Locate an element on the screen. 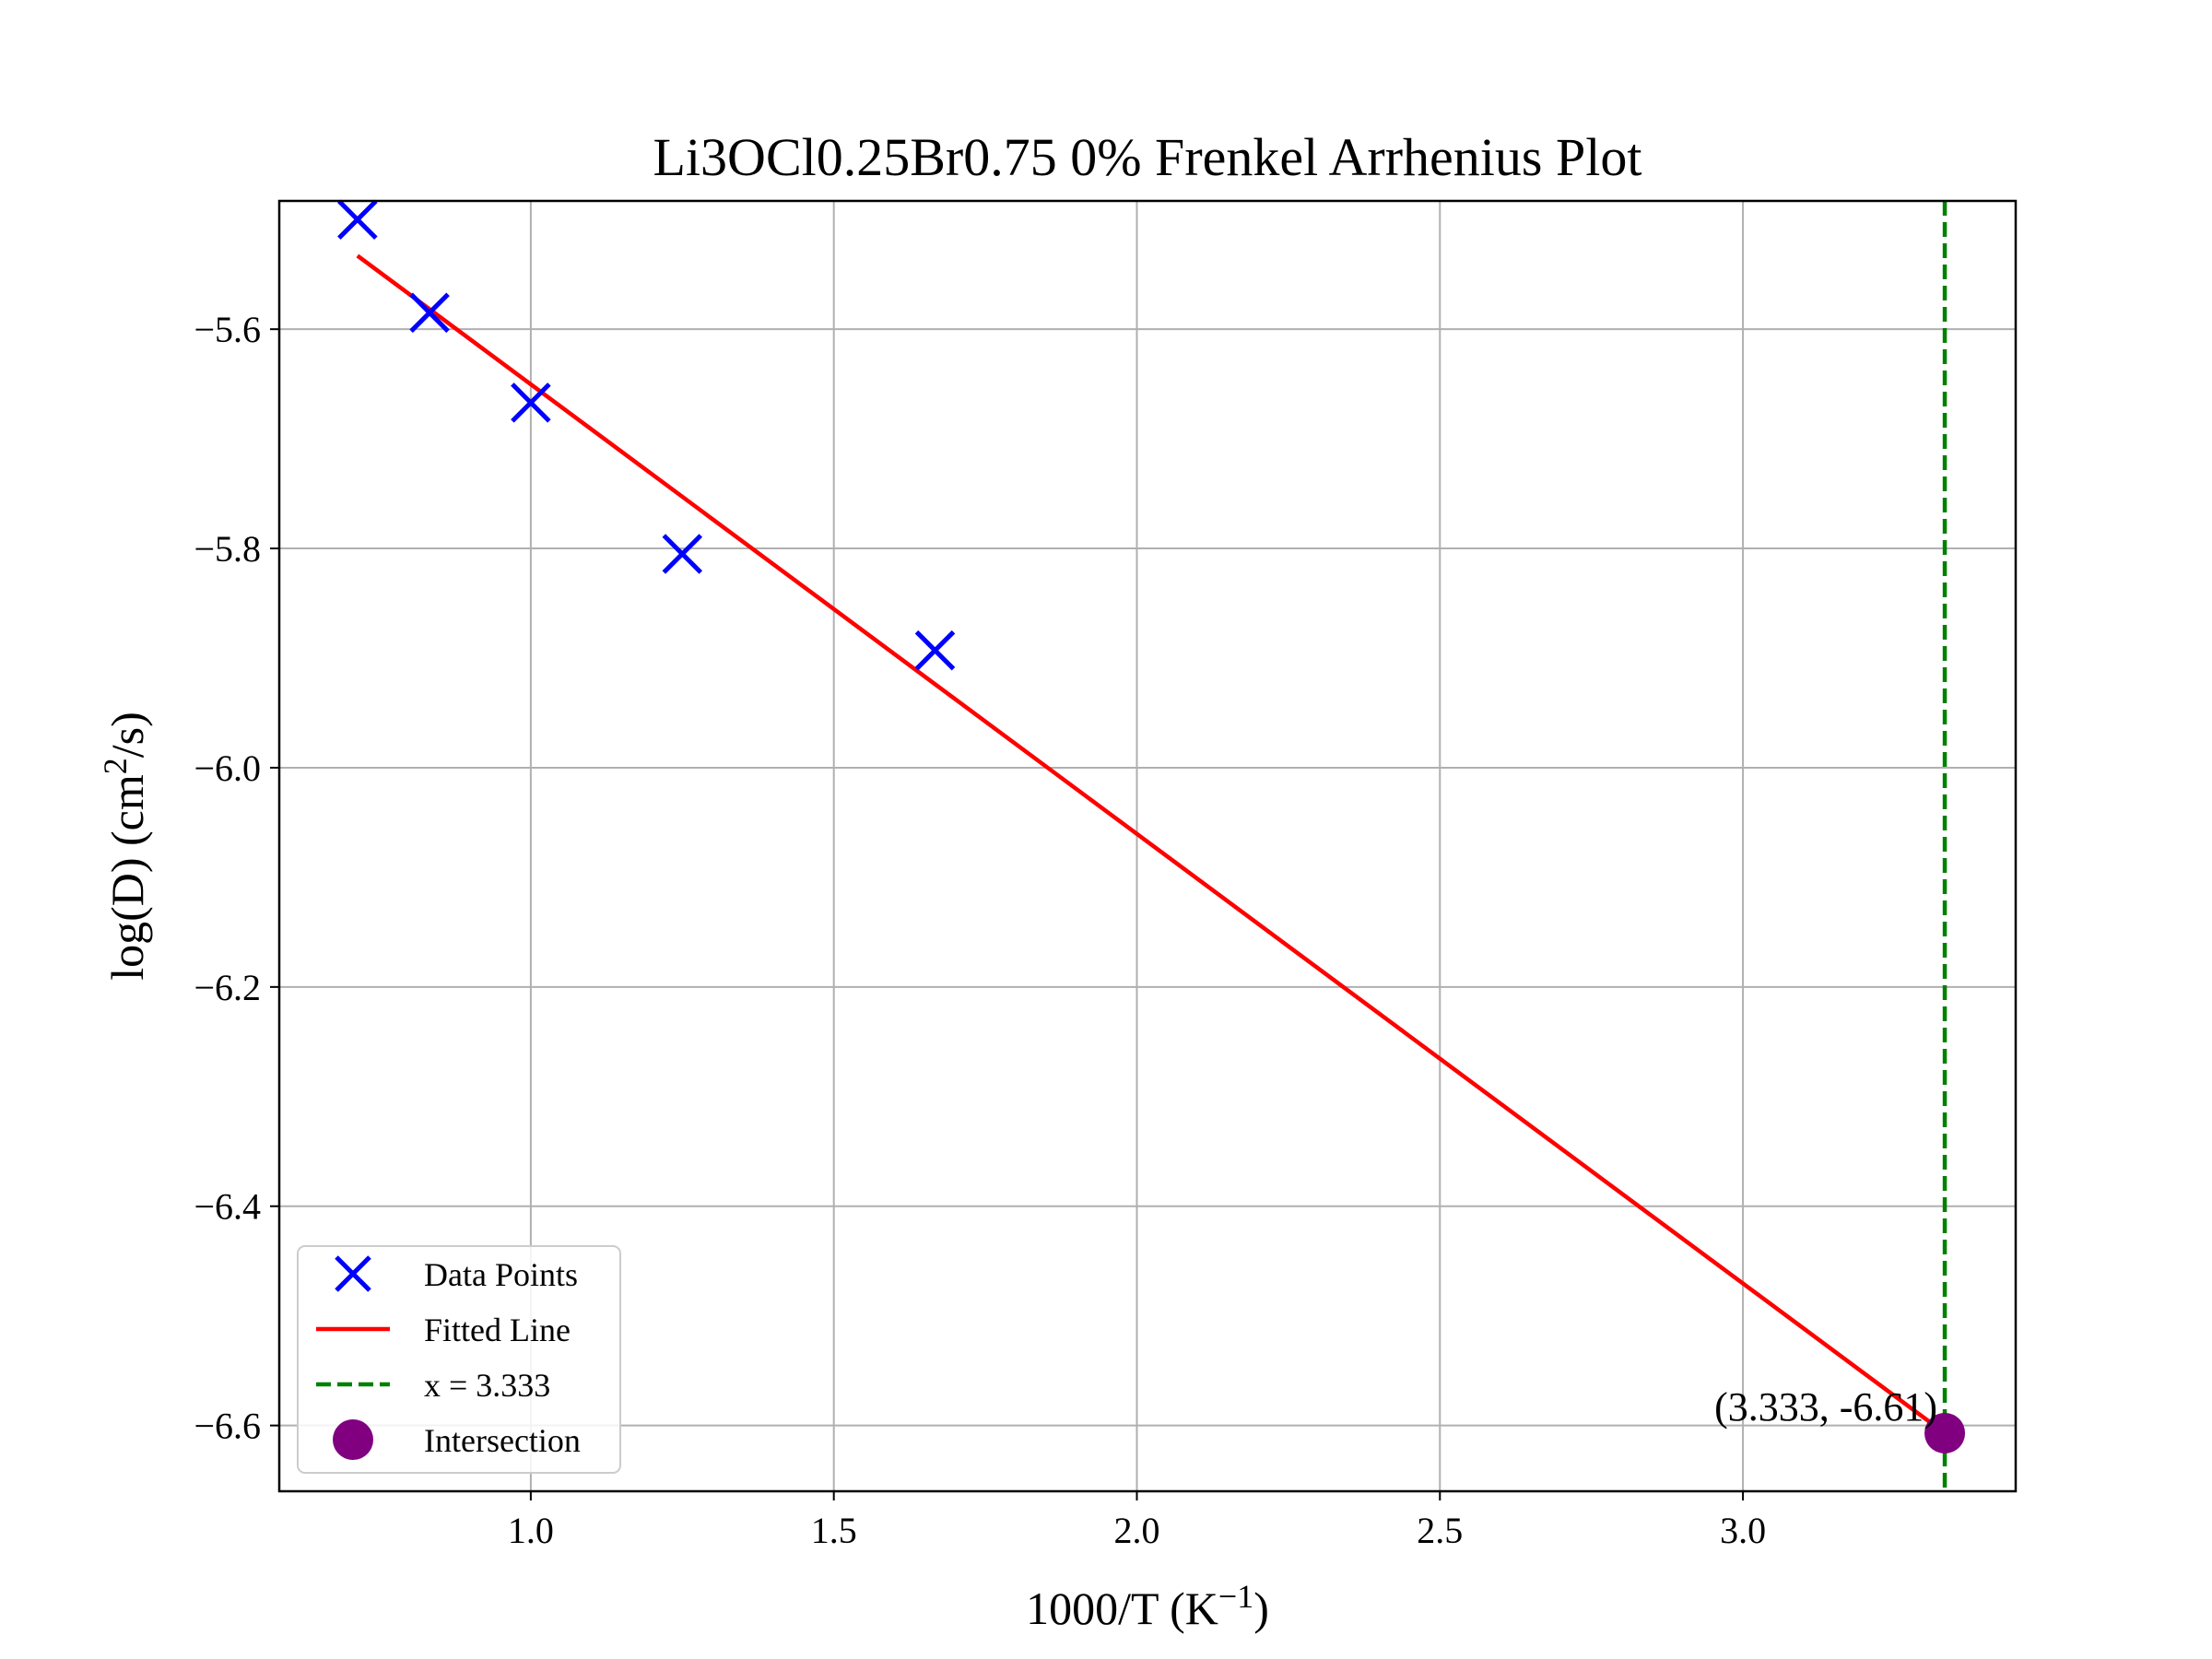 This screenshot has width=2212, height=1659. y-tick-label: −5.8 is located at coordinates (227, 549).